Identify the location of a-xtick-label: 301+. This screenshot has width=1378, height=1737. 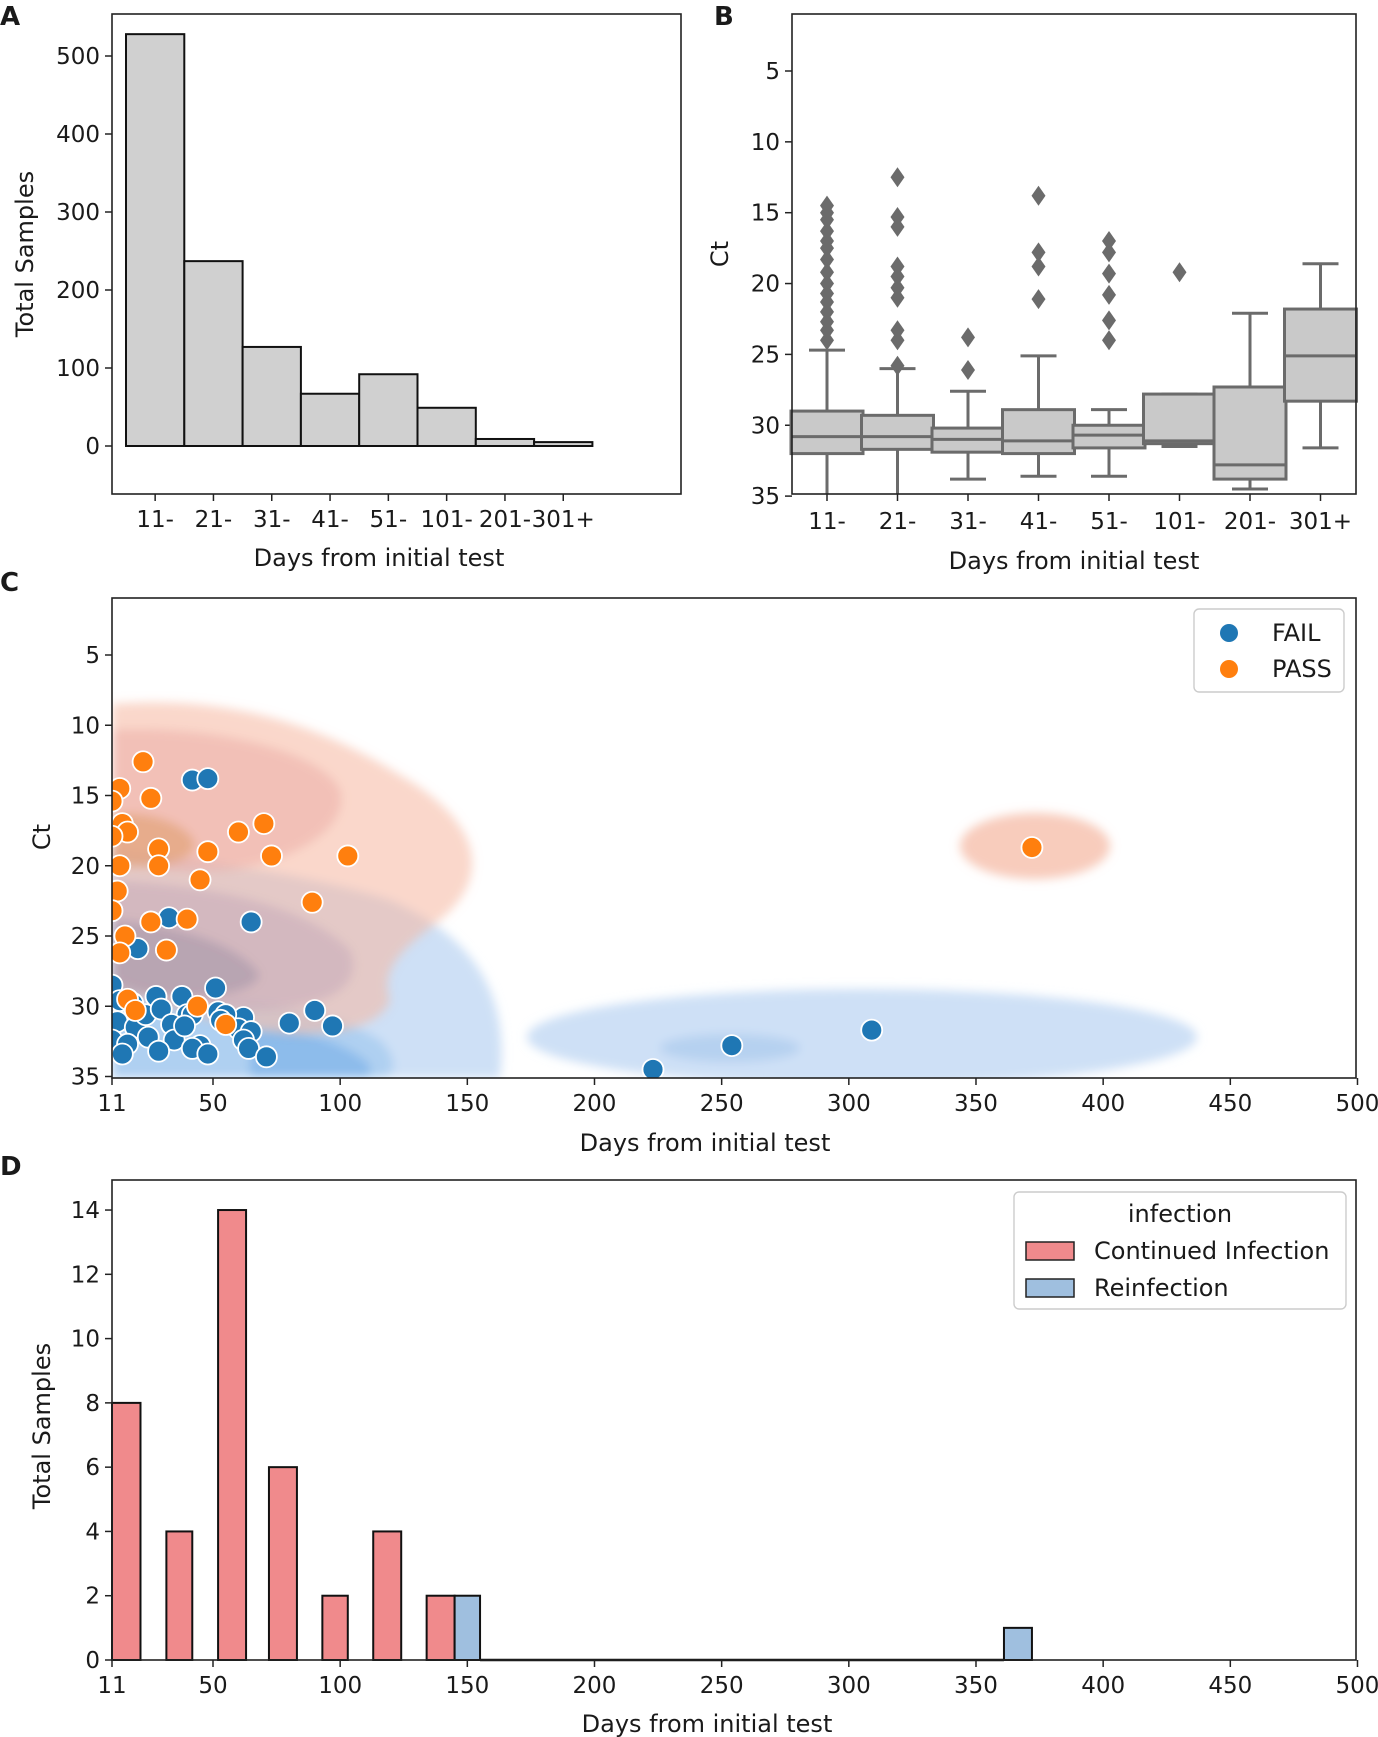
(563, 520).